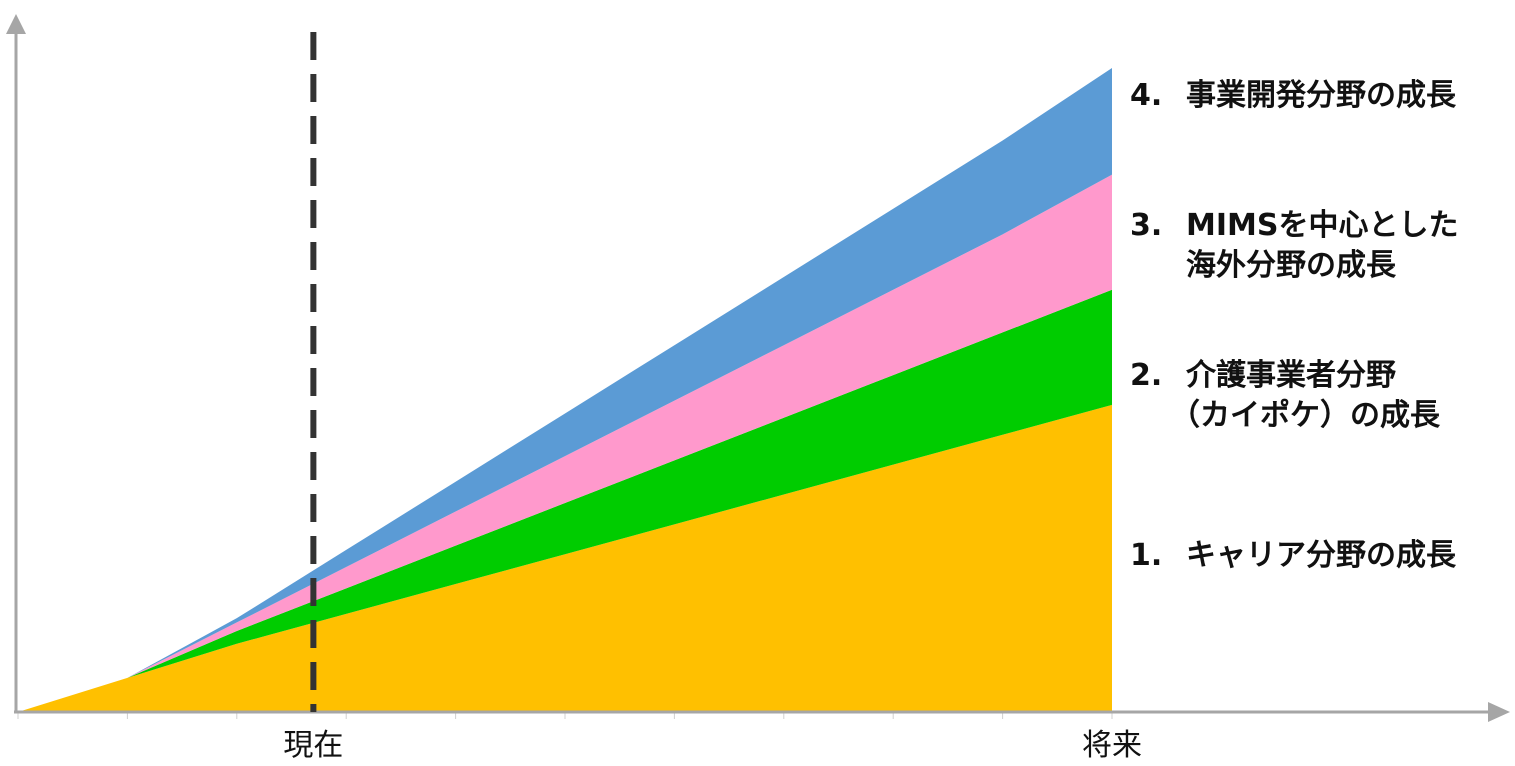 The width and height of the screenshot is (1515, 766). Describe the element at coordinates (1321, 555) in the screenshot. I see `series-label-1-text: キャリア分野の成長` at that location.